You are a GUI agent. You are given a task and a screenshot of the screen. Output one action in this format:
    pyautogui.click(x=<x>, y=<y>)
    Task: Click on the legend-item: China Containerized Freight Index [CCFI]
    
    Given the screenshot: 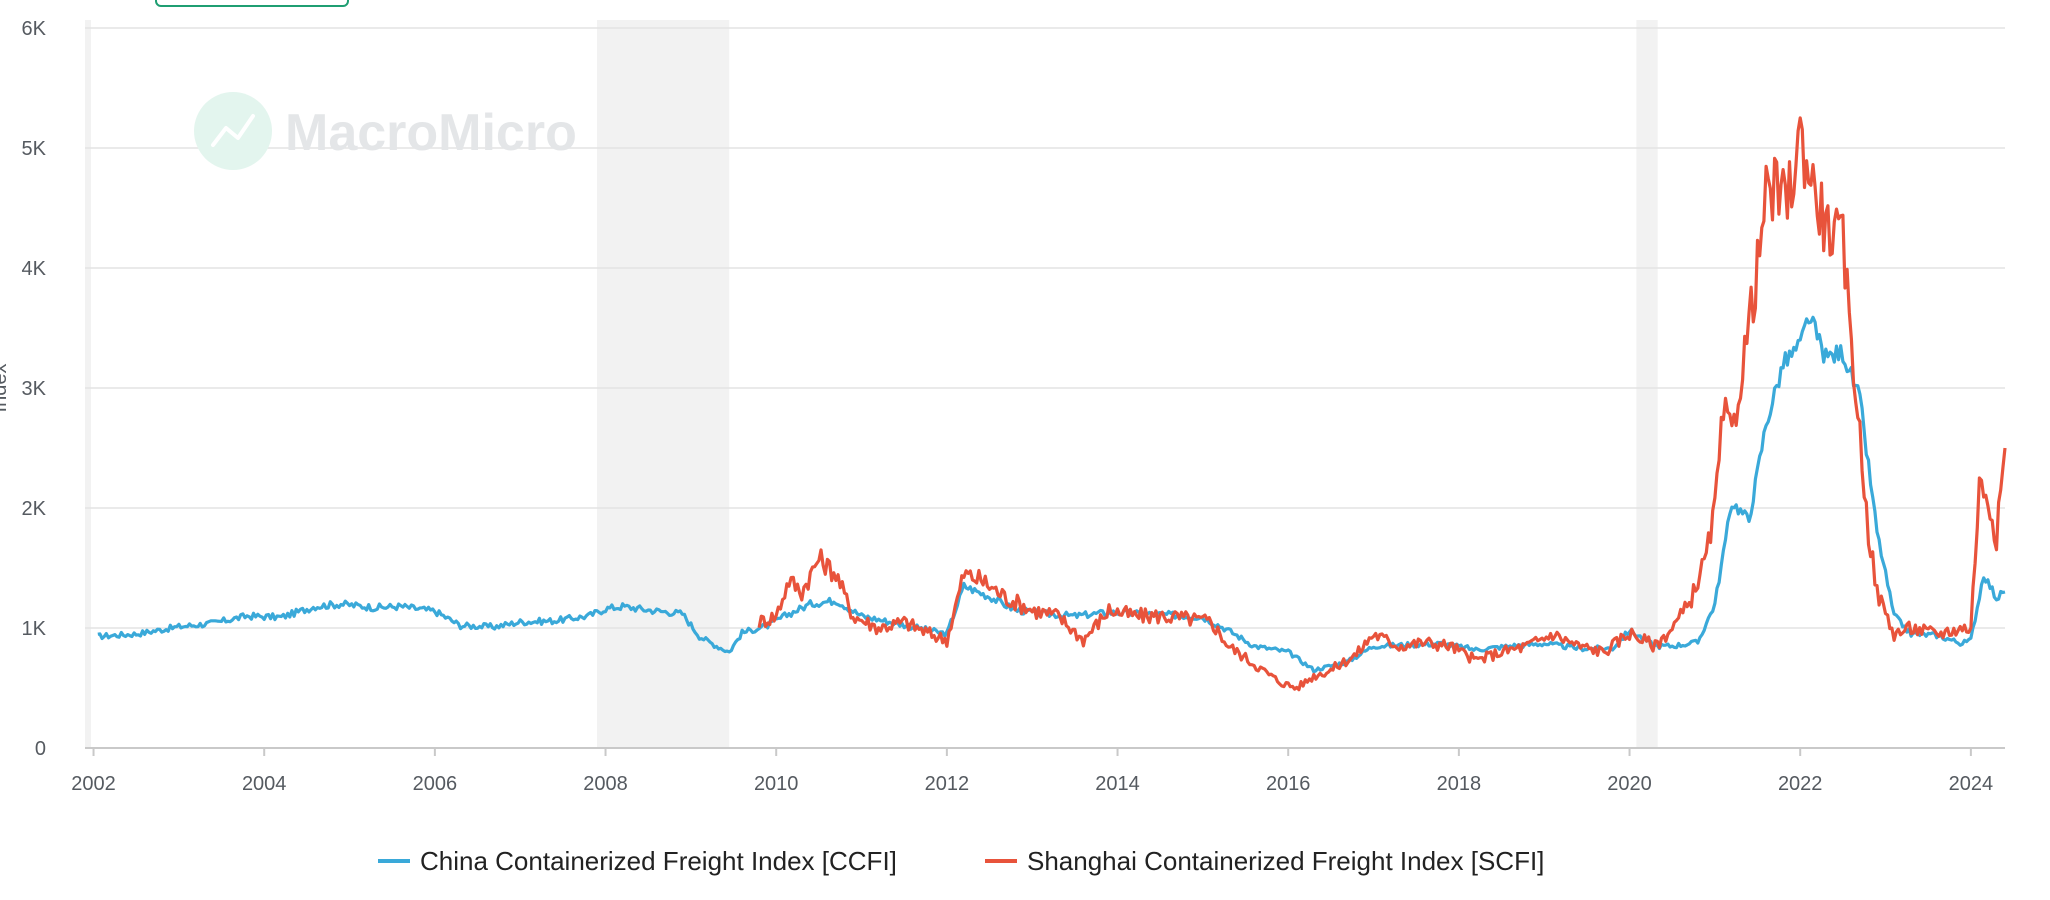 What is the action you would take?
    pyautogui.click(x=637, y=861)
    